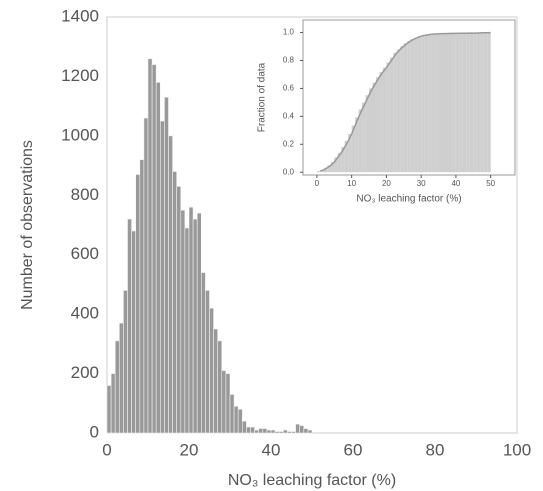  I want to click on y-tick-label: 1.0, so click(289, 32).